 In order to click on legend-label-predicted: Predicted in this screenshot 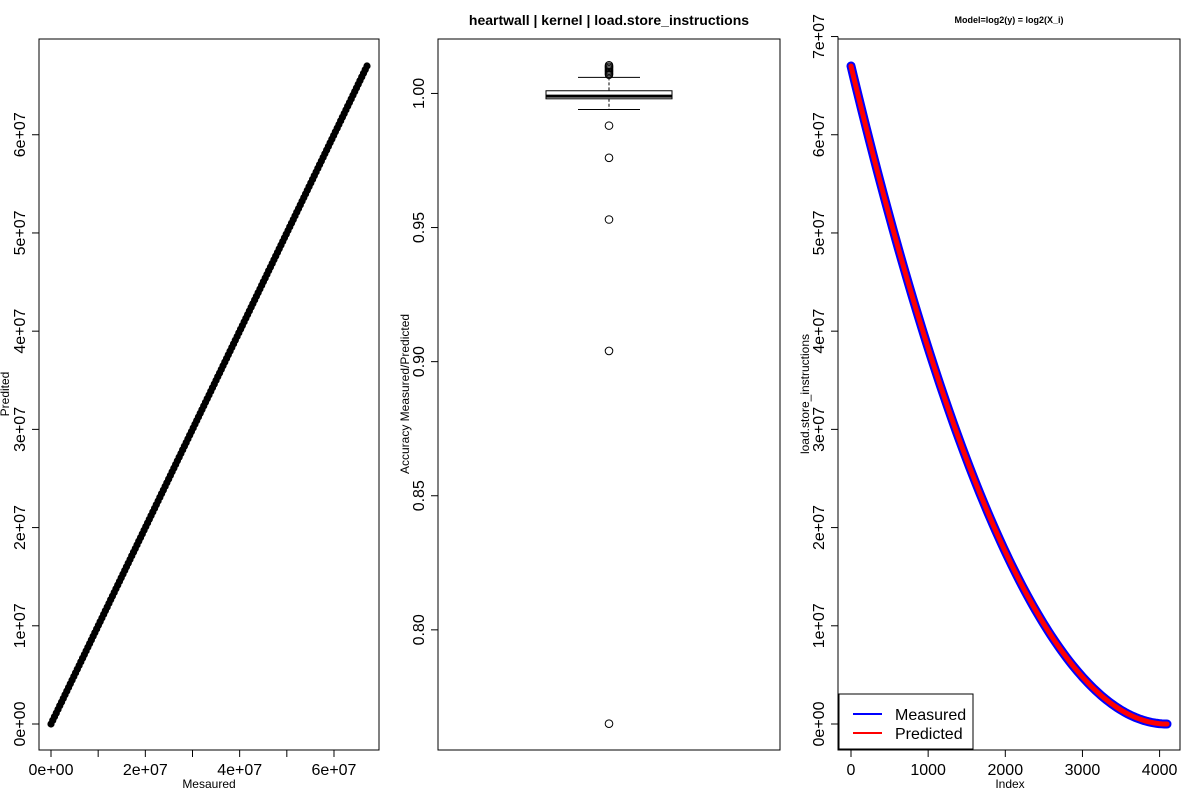, I will do `click(929, 734)`.